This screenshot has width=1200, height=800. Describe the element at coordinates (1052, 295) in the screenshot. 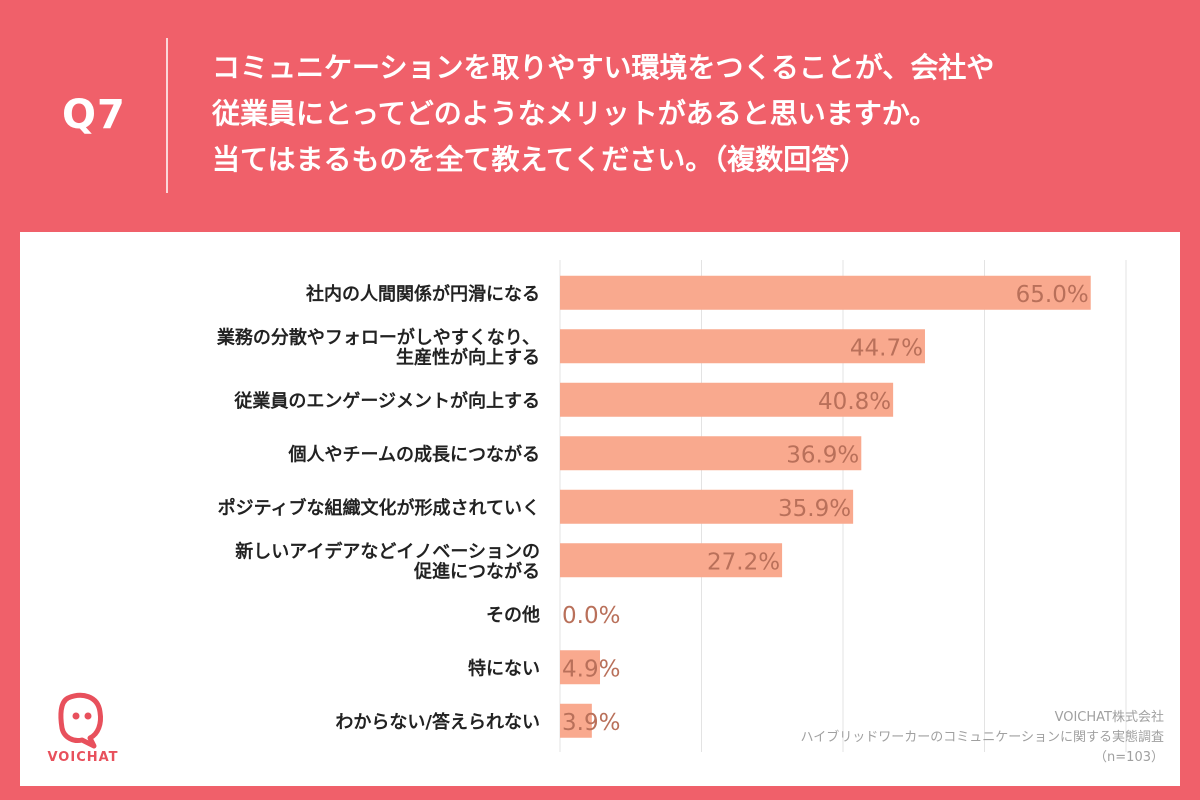

I see `value-label: 65.0%` at that location.